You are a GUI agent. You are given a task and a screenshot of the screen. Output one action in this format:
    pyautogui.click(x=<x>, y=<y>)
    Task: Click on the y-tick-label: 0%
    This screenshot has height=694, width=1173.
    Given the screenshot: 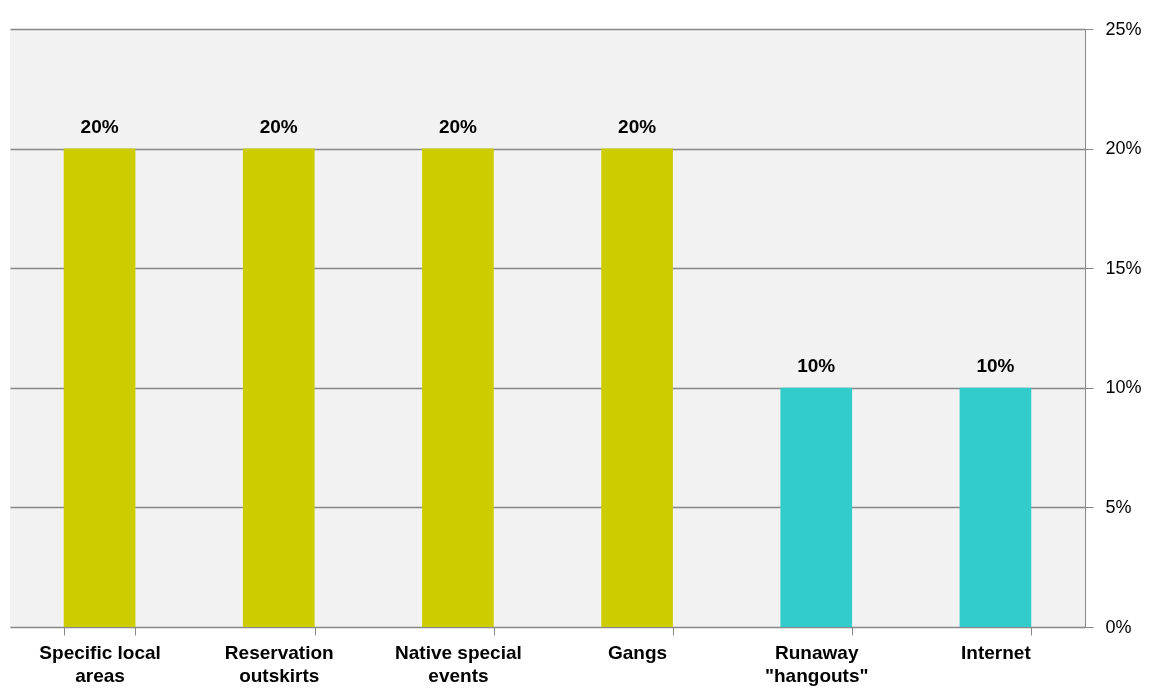 What is the action you would take?
    pyautogui.click(x=1118, y=626)
    